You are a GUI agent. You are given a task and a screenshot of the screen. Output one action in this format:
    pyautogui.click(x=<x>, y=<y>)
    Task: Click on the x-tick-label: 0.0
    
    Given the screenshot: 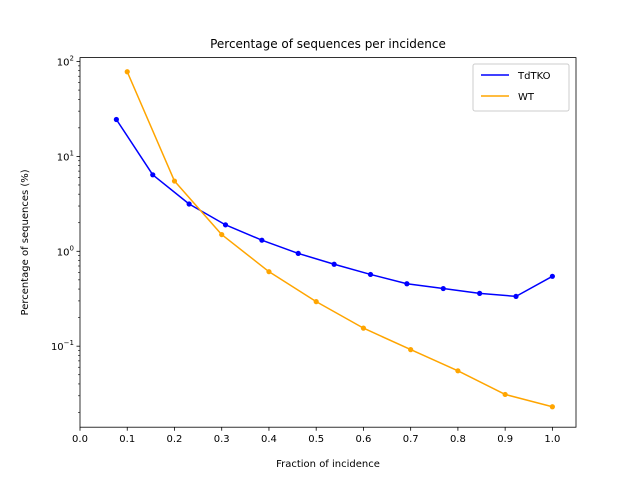 What is the action you would take?
    pyautogui.click(x=80, y=439)
    